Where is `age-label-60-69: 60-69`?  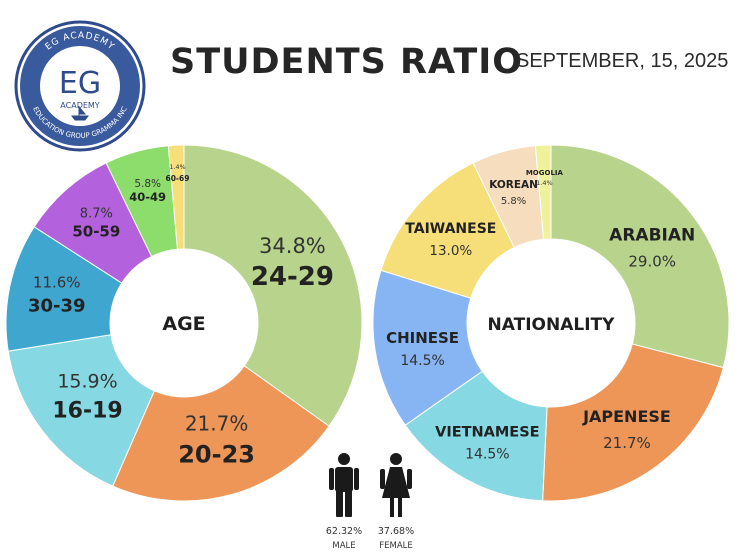 age-label-60-69: 60-69 is located at coordinates (177, 178).